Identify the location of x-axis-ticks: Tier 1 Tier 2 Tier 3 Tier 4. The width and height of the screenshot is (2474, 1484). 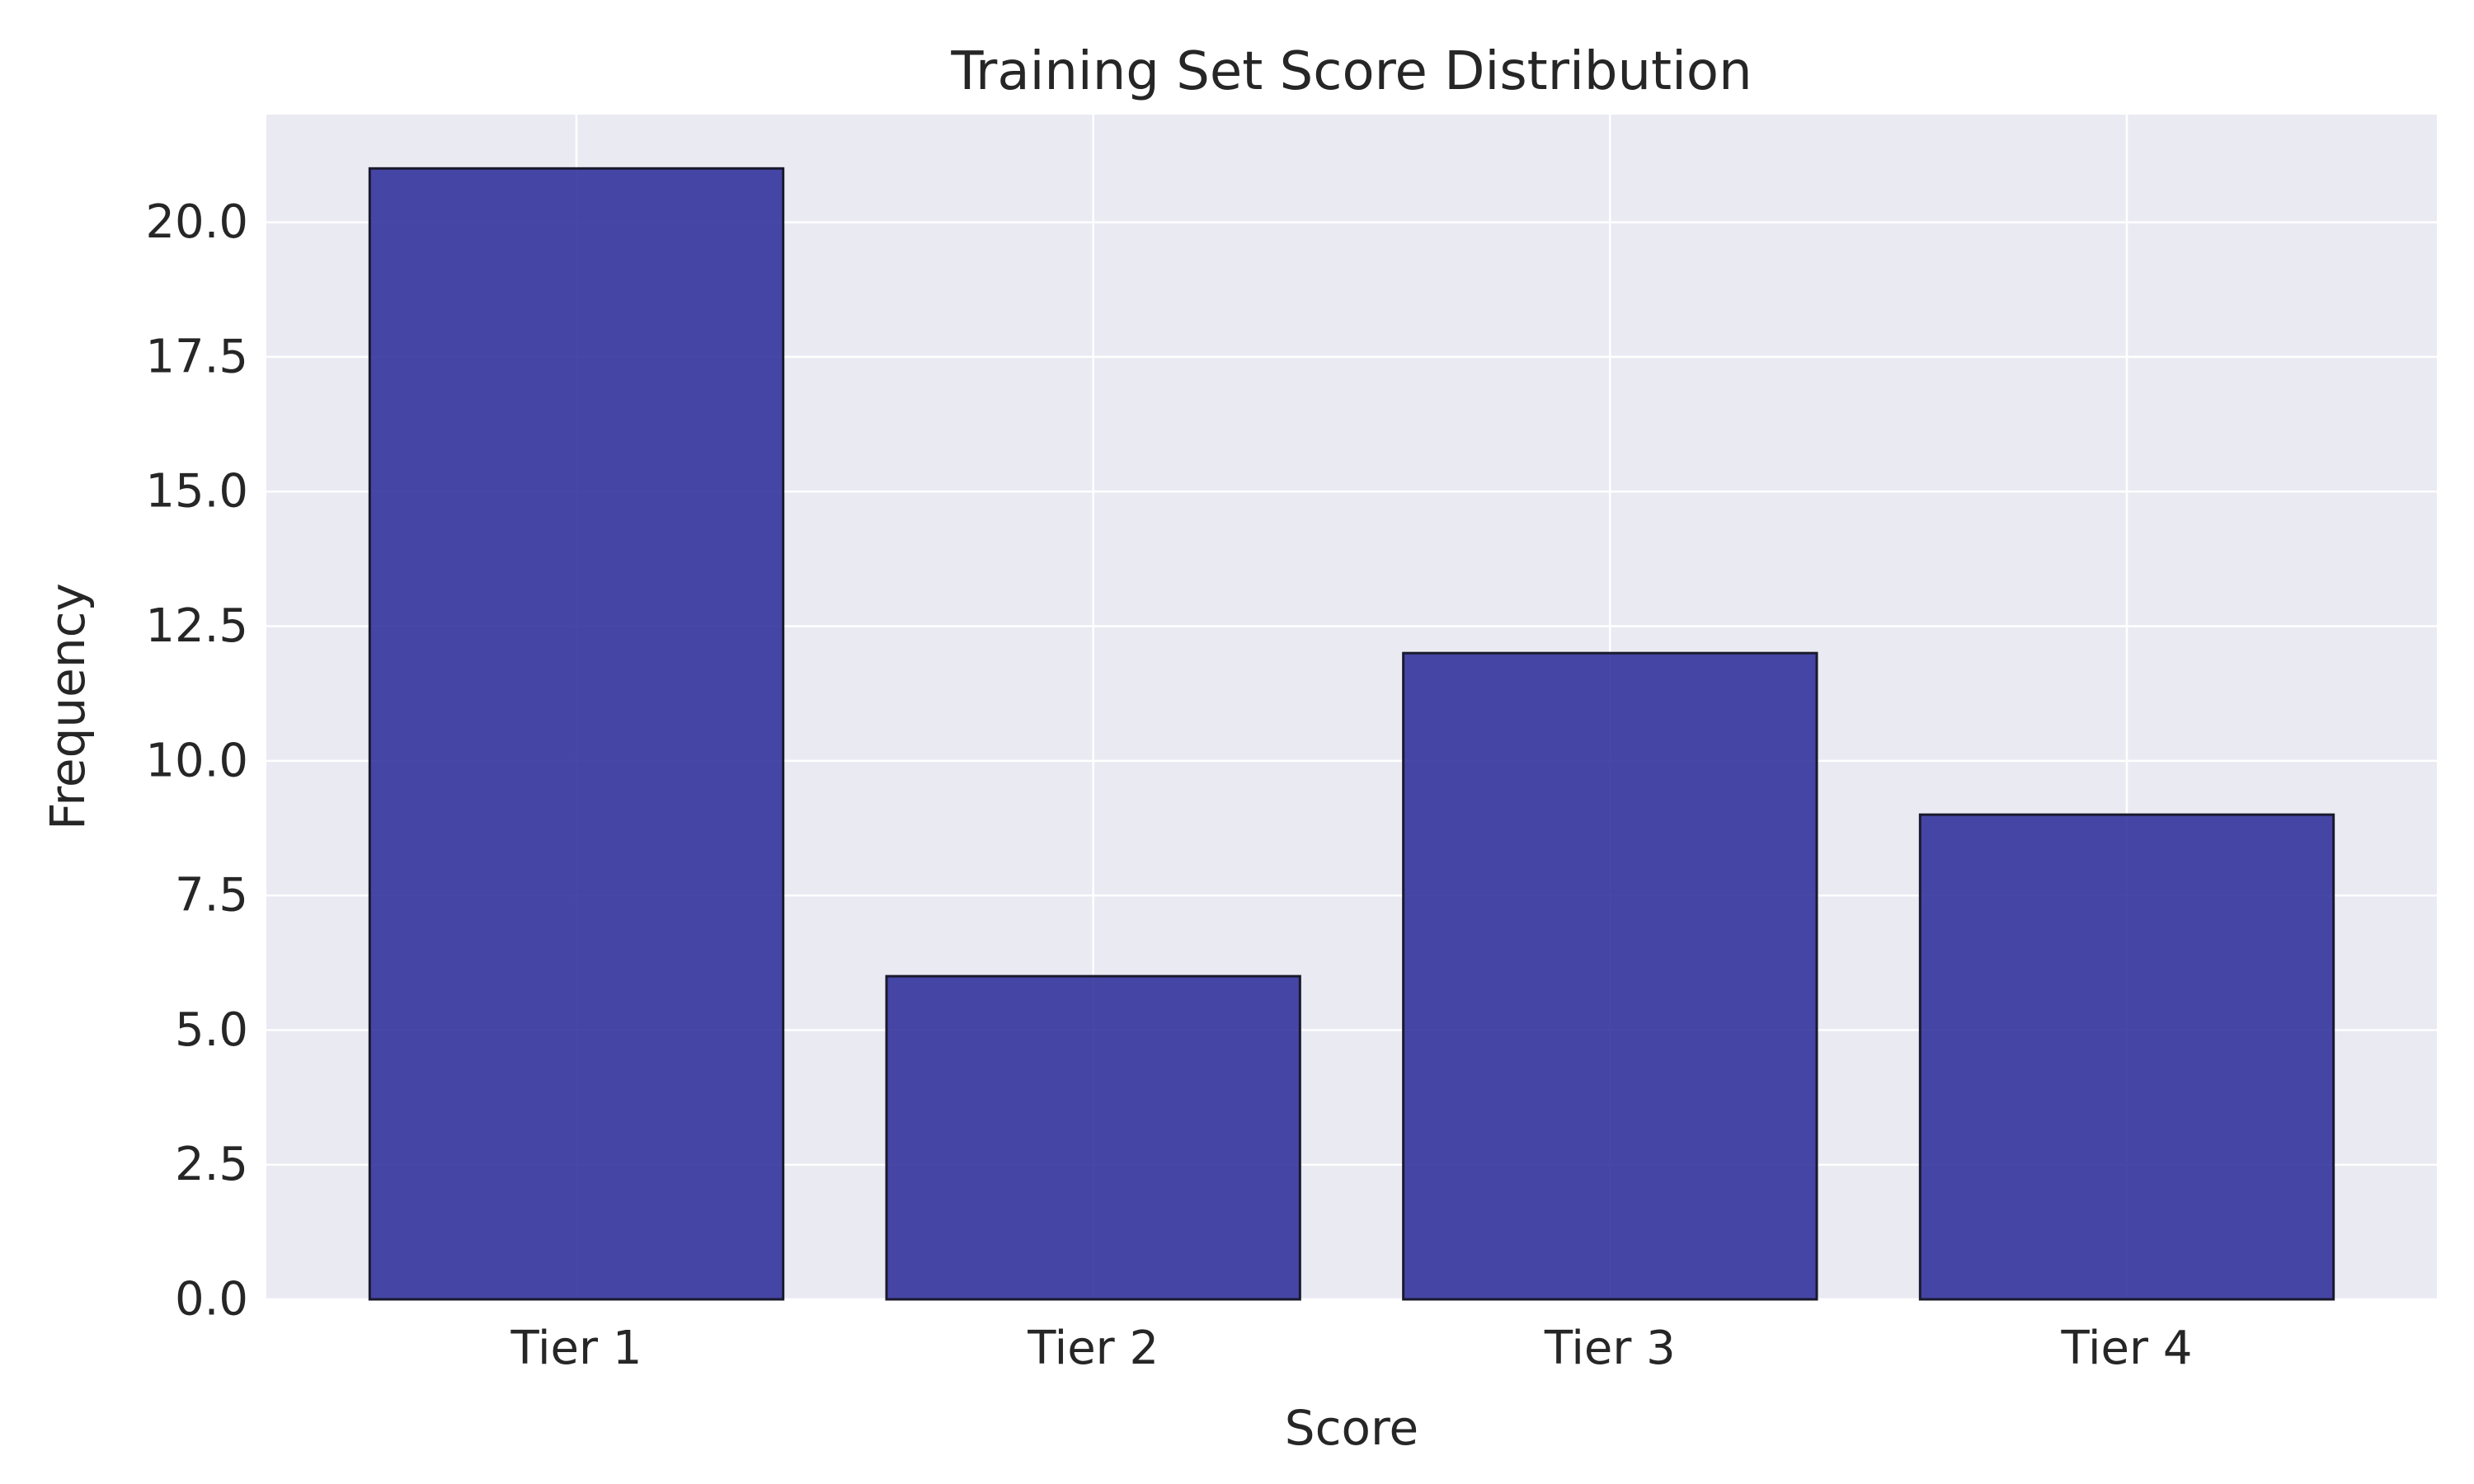
(1351, 1348).